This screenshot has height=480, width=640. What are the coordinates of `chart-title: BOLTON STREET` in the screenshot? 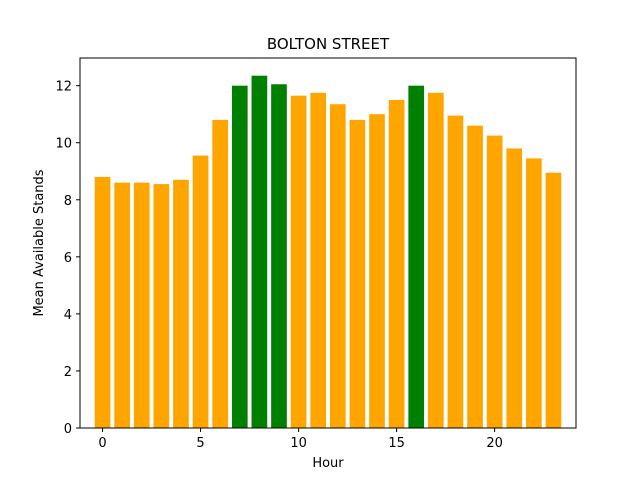 It's located at (328, 44).